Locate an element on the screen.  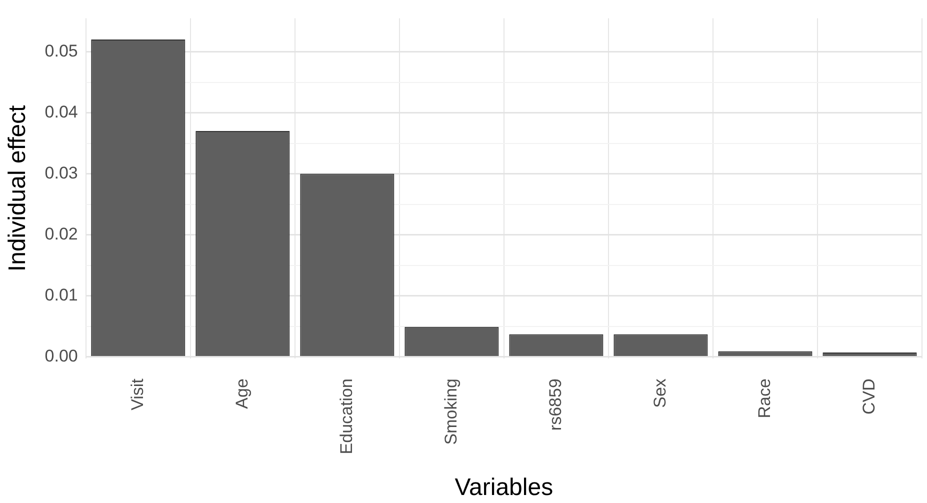
y-tick-label: 0.04 is located at coordinates (61, 112).